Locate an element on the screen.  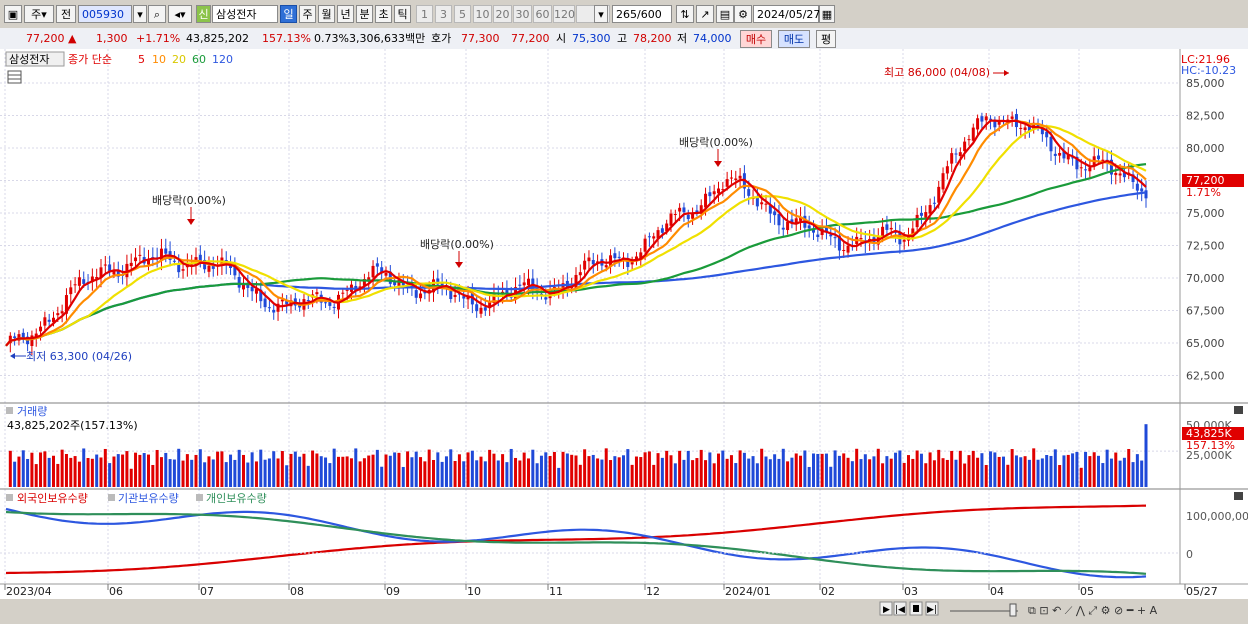
unit-120: 120 is located at coordinates (564, 14).